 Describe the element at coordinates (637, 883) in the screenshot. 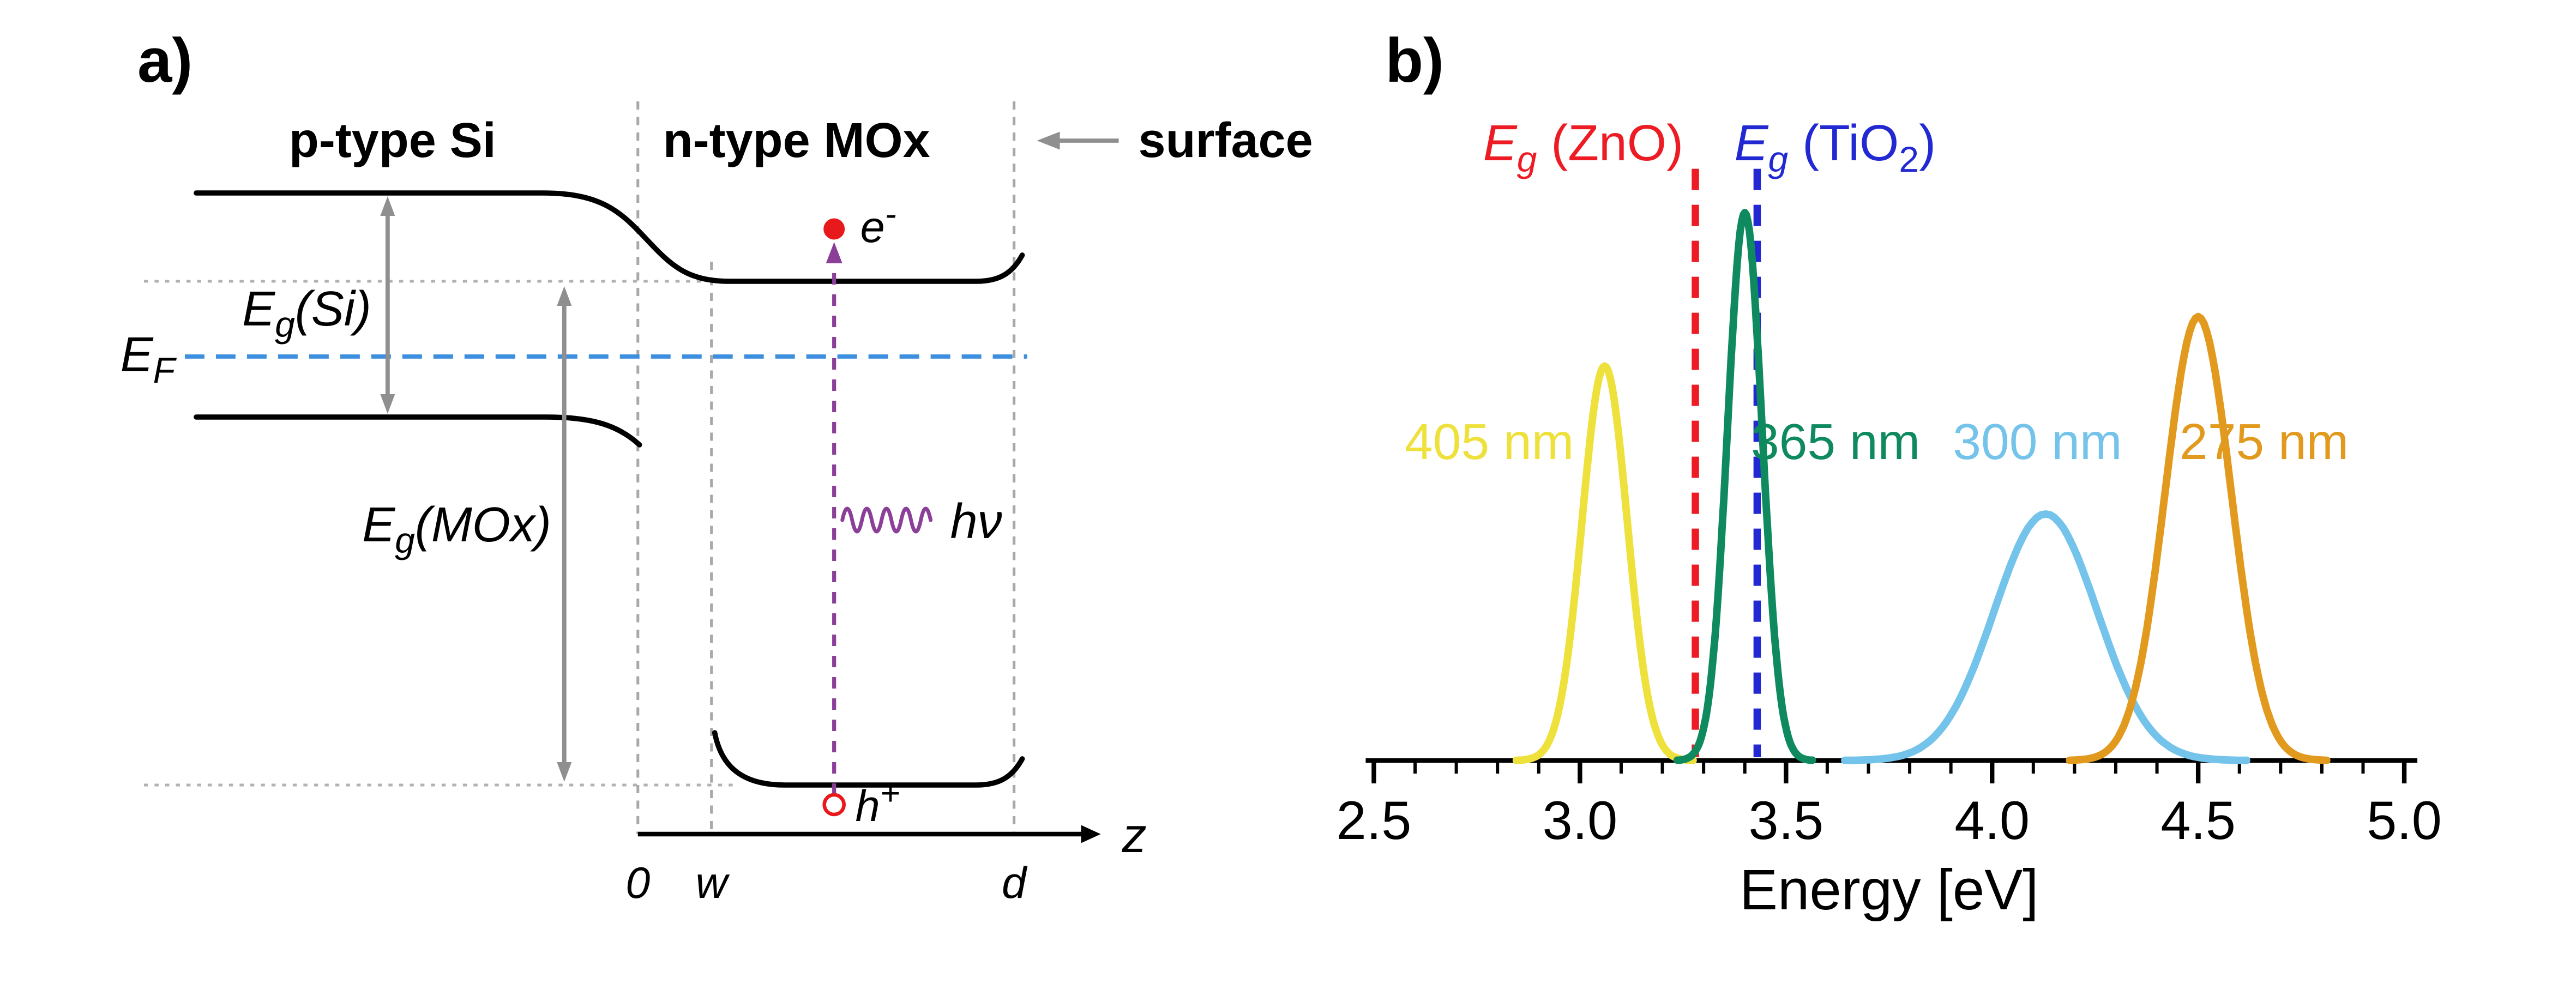

I see `z-origin-label: 0` at that location.